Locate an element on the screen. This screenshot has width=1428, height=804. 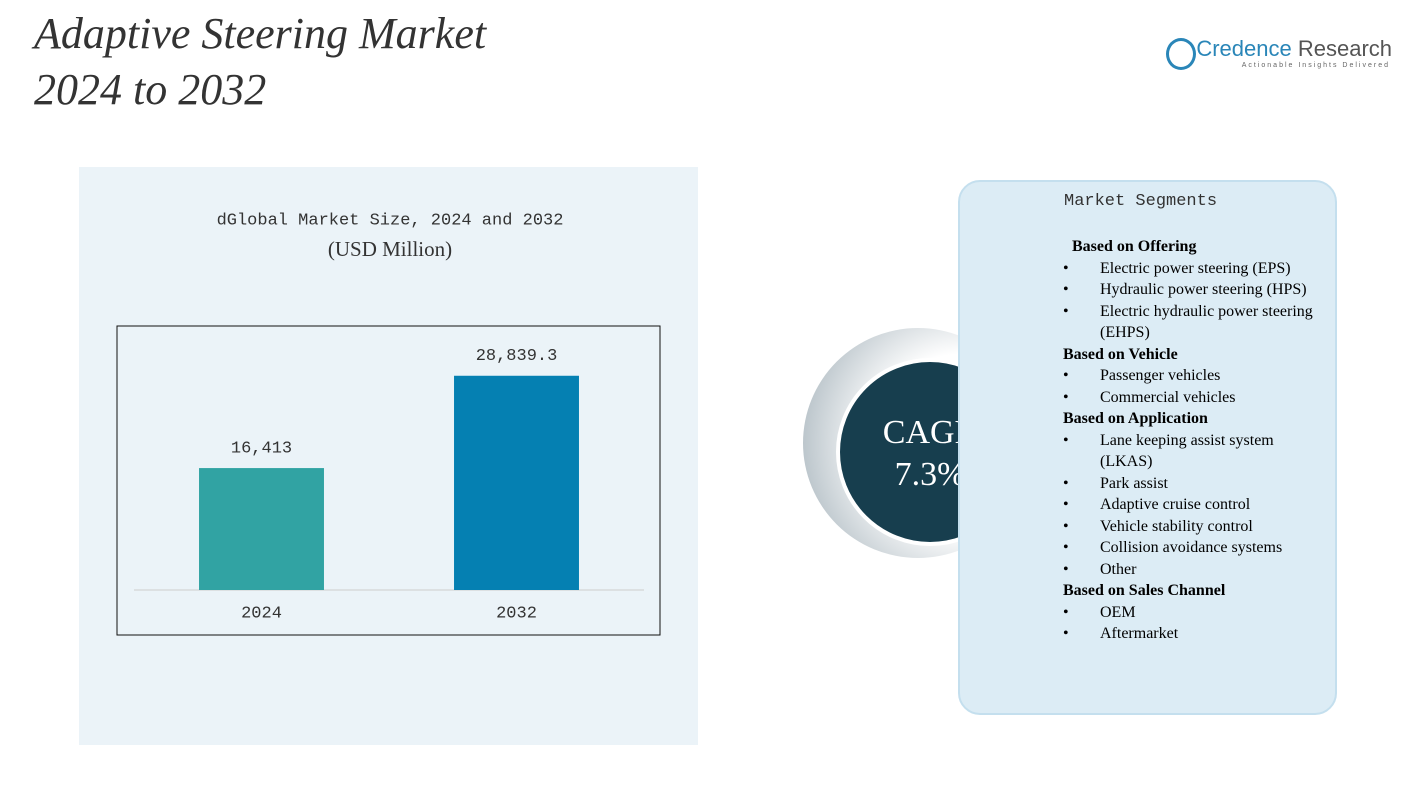
segment-heading: Based on Sales Channel is located at coordinates (1144, 590).